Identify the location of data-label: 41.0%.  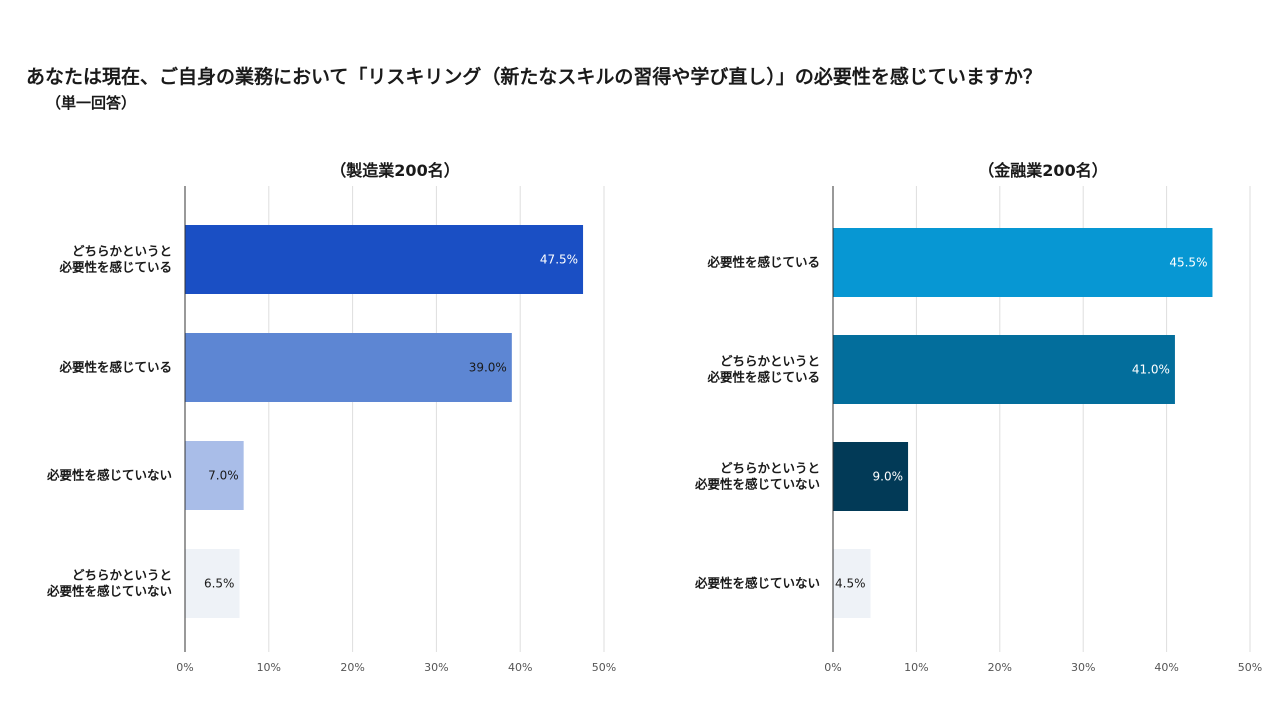
(1151, 370).